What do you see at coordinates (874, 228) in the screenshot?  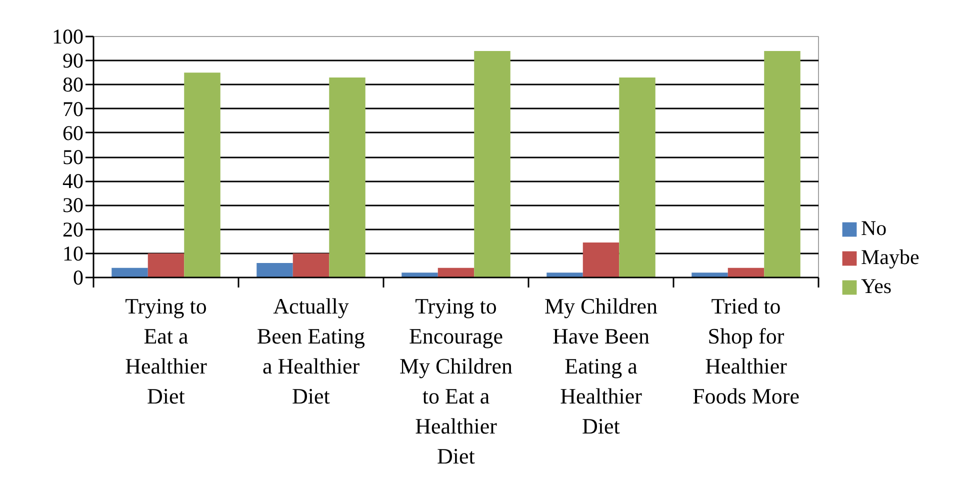 I see `legend-label: No` at bounding box center [874, 228].